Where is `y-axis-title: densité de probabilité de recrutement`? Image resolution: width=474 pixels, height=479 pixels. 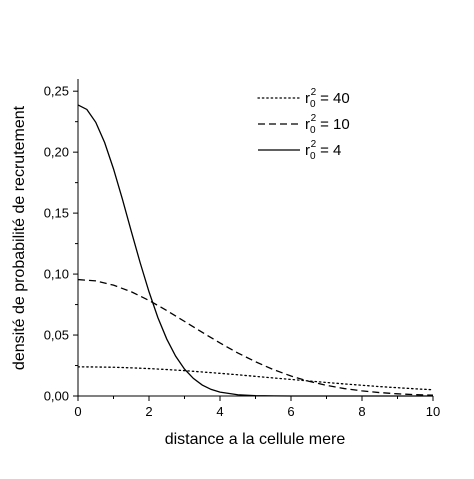 y-axis-title: densité de probabilité de recrutement is located at coordinates (19, 237).